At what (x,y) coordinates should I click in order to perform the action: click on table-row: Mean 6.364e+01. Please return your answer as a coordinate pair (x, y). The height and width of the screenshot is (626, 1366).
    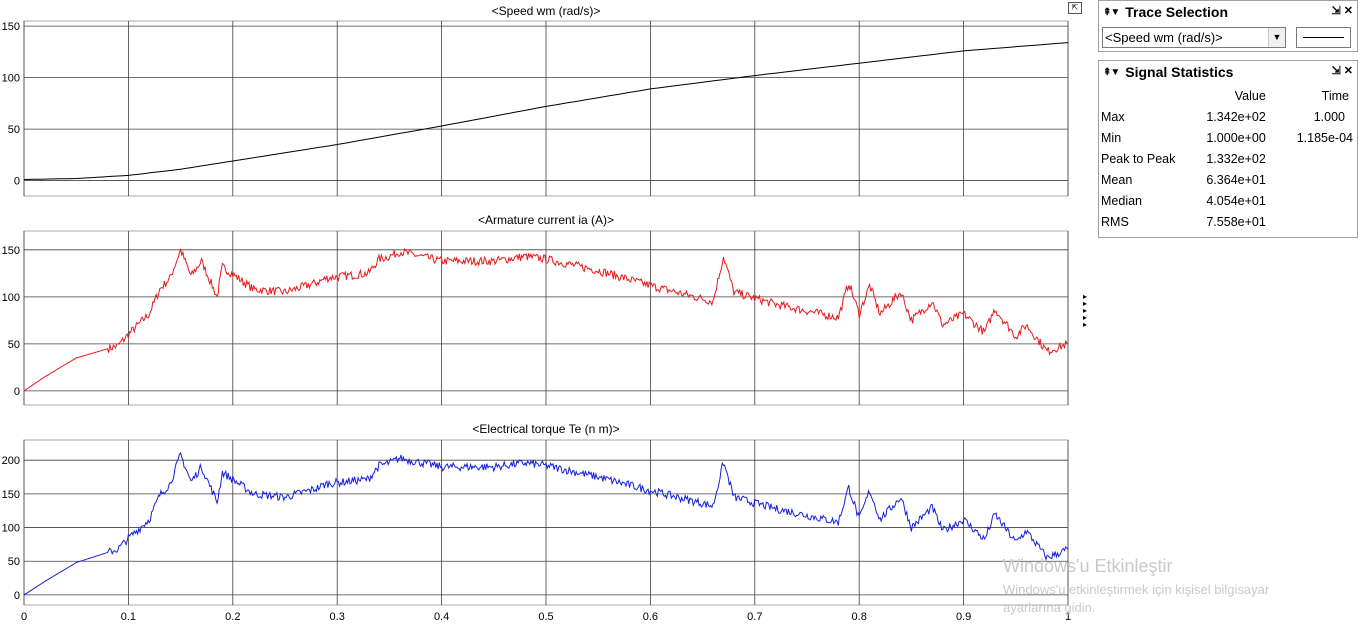
    Looking at the image, I should click on (1229, 179).